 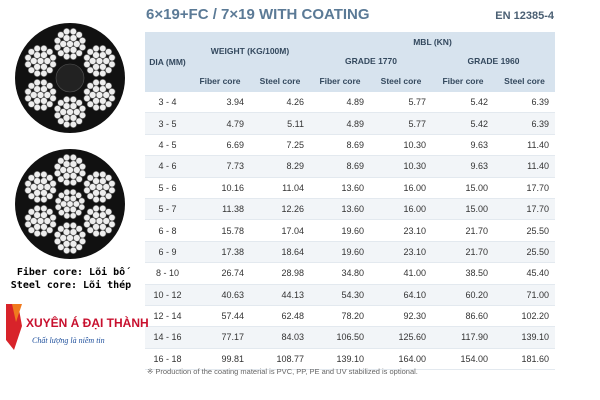 I want to click on legend: Fiber core: Lõi bố Steel core: Lõi thép, so click(x=71, y=279).